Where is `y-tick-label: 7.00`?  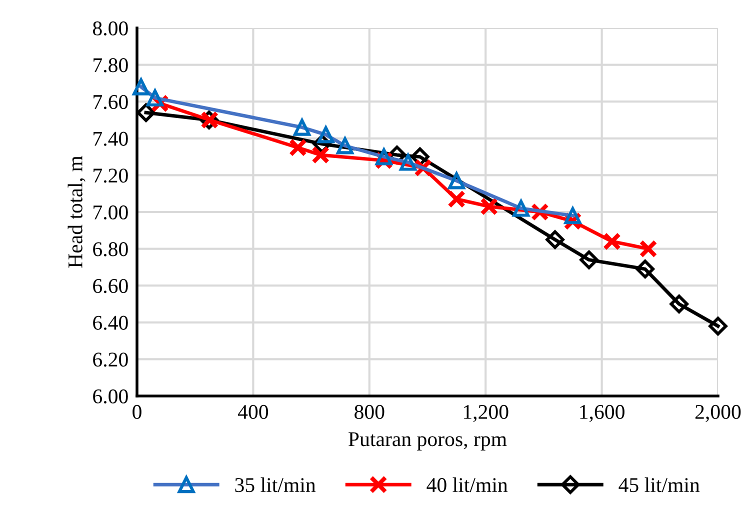
y-tick-label: 7.00 is located at coordinates (111, 212).